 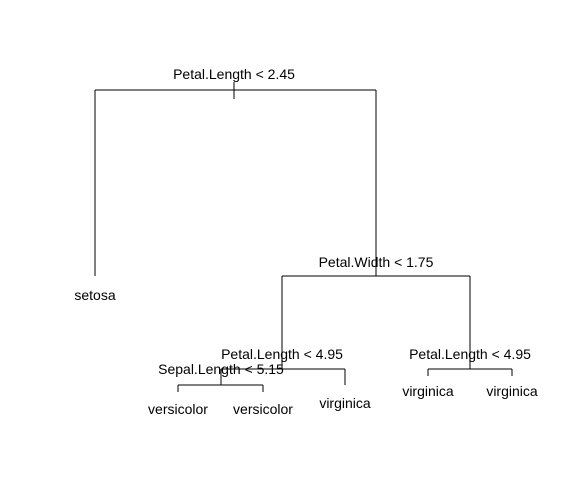 I want to click on split-3-label: Petal.Length < 4.95, so click(x=282, y=354).